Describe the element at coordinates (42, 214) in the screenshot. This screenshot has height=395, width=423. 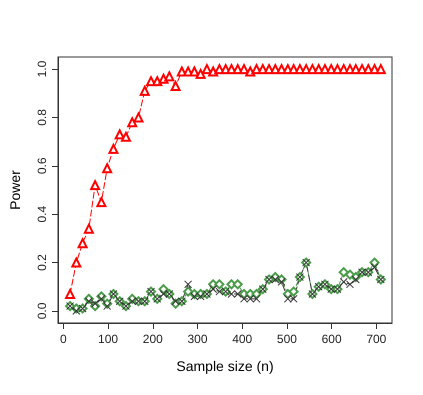
I see `y-tick-label: 0.4` at that location.